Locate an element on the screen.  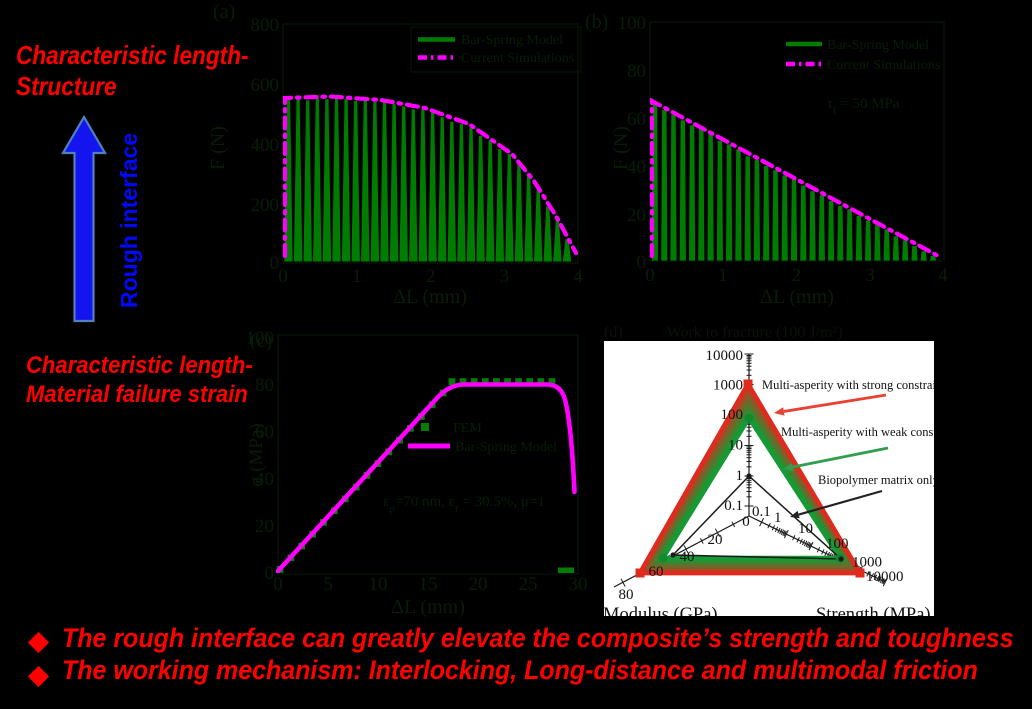
svg-text: 15 is located at coordinates (428, 584).